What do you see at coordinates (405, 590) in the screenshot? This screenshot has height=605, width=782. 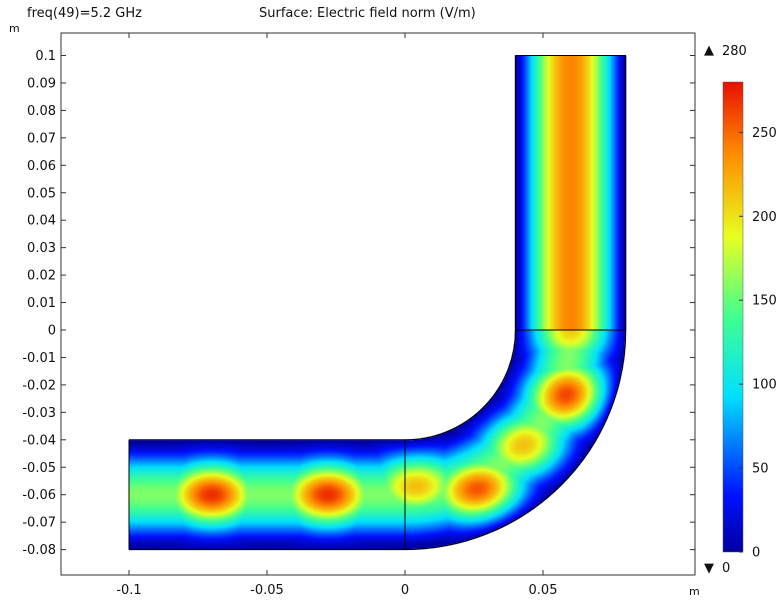 I see `x-tick-label: 0` at bounding box center [405, 590].